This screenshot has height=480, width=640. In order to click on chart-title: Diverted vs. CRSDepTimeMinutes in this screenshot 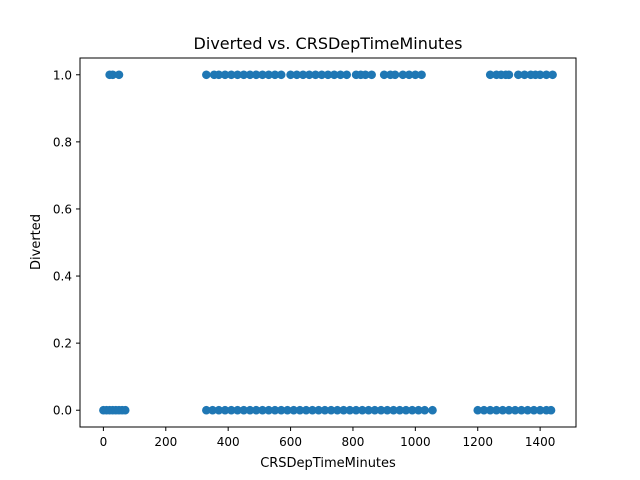, I will do `click(328, 43)`.